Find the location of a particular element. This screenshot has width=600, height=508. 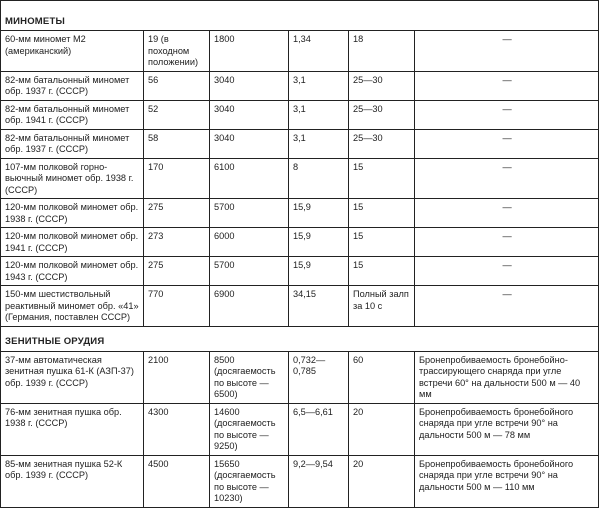

section-header-row: МИНОМЕТЫ is located at coordinates (300, 15).